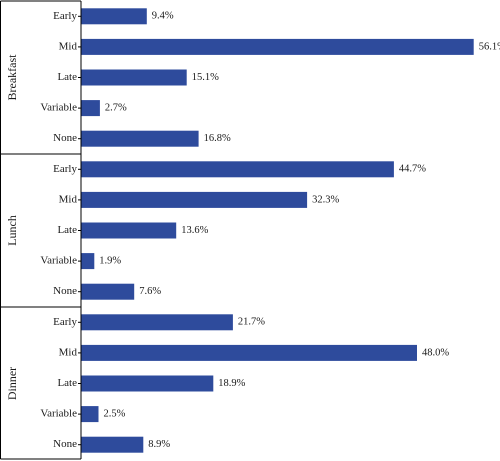 This screenshot has width=500, height=461. Describe the element at coordinates (163, 16) in the screenshot. I see `data-label: 9.4%` at that location.